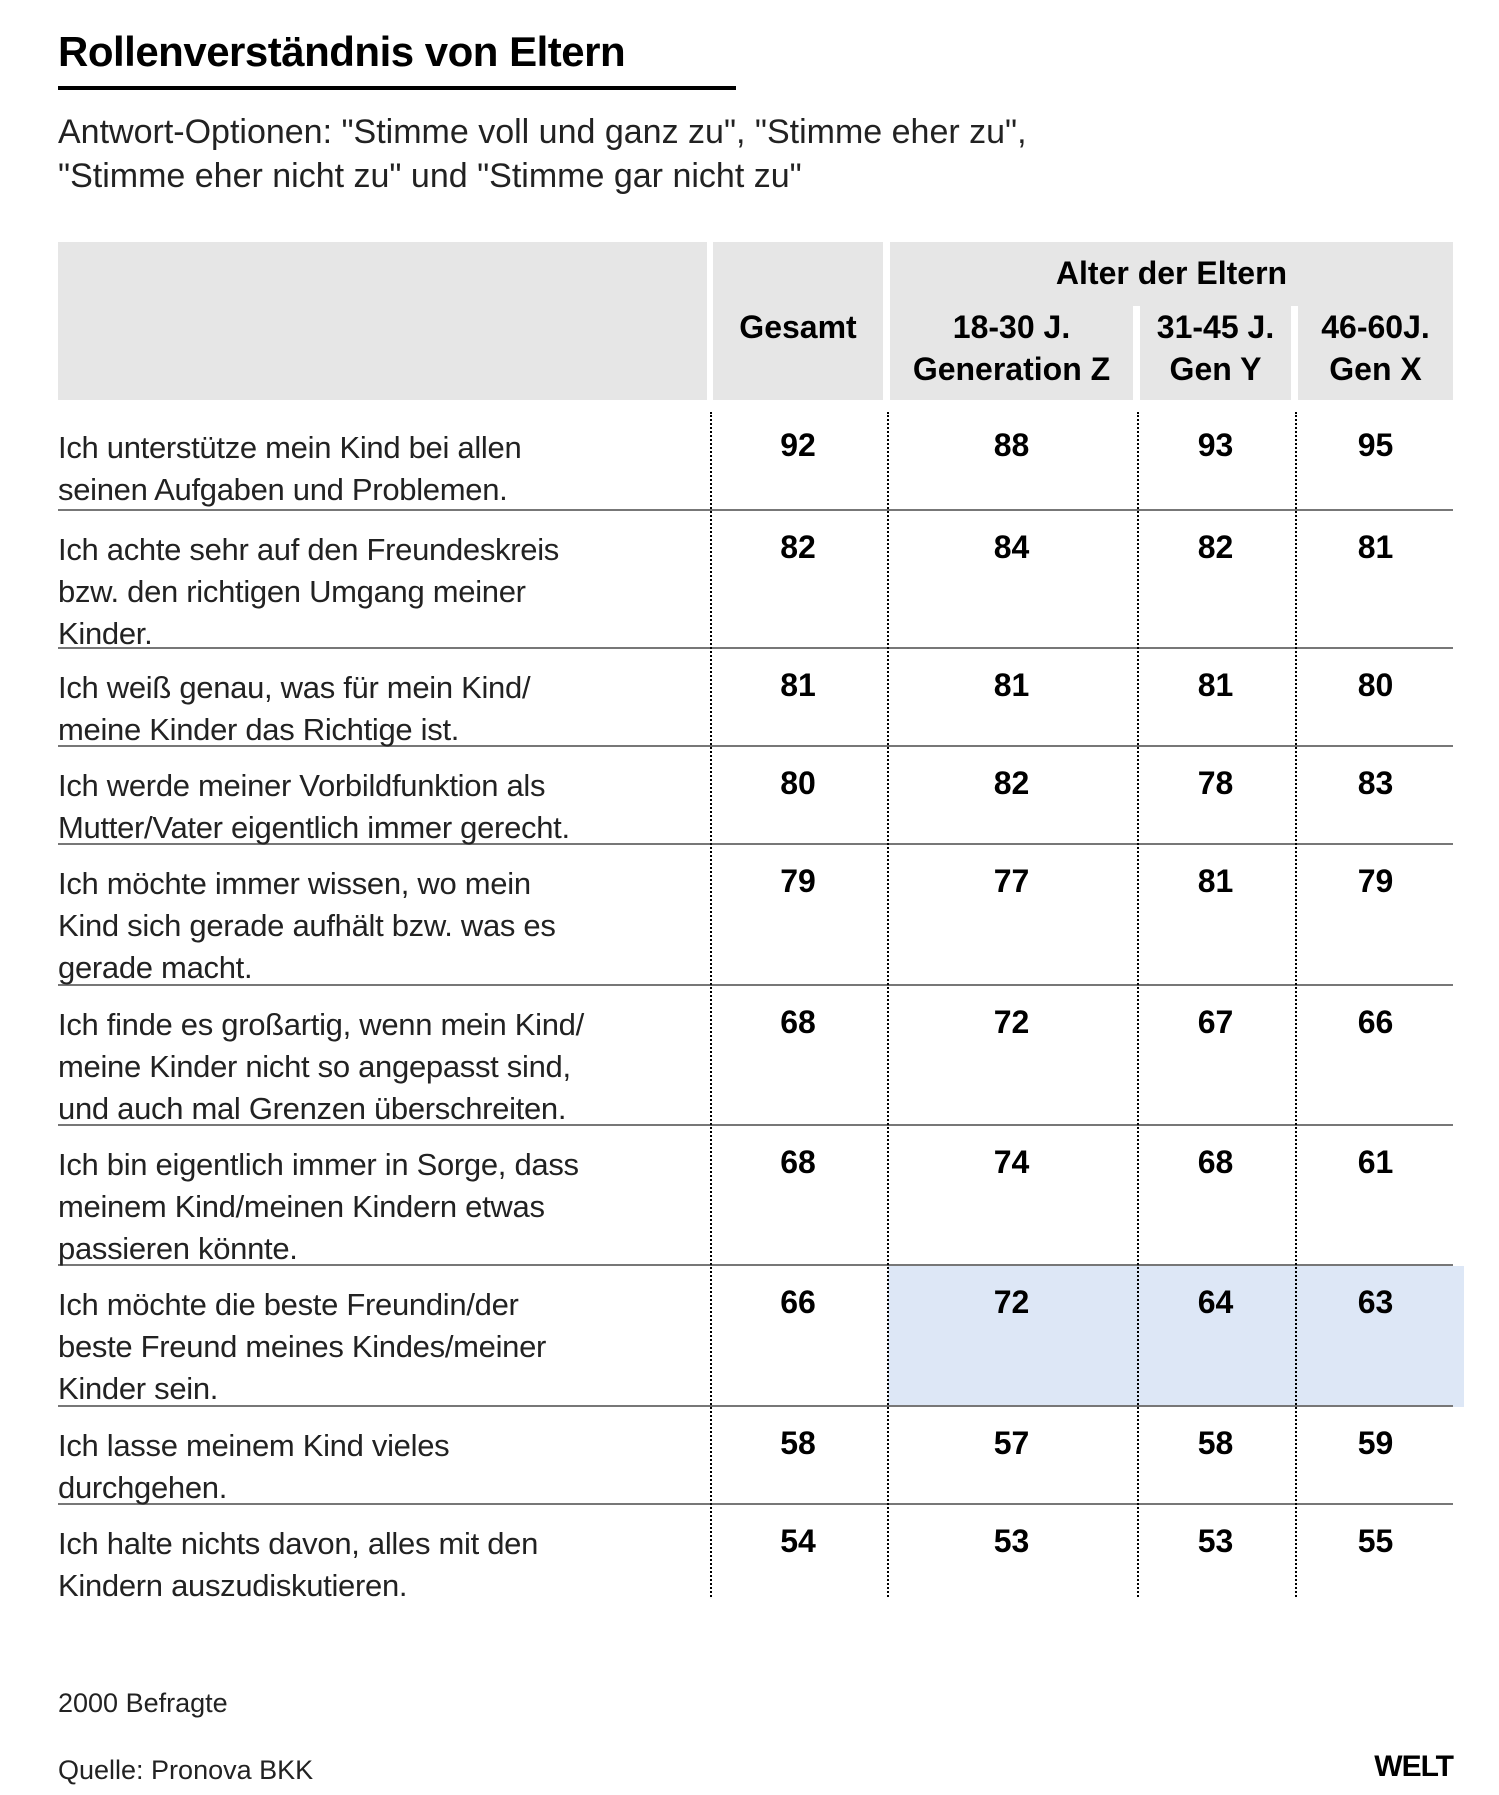 This screenshot has width=1499, height=1795. I want to click on row-label: Ich unterstütze mein Kind bei allen, so click(290, 447).